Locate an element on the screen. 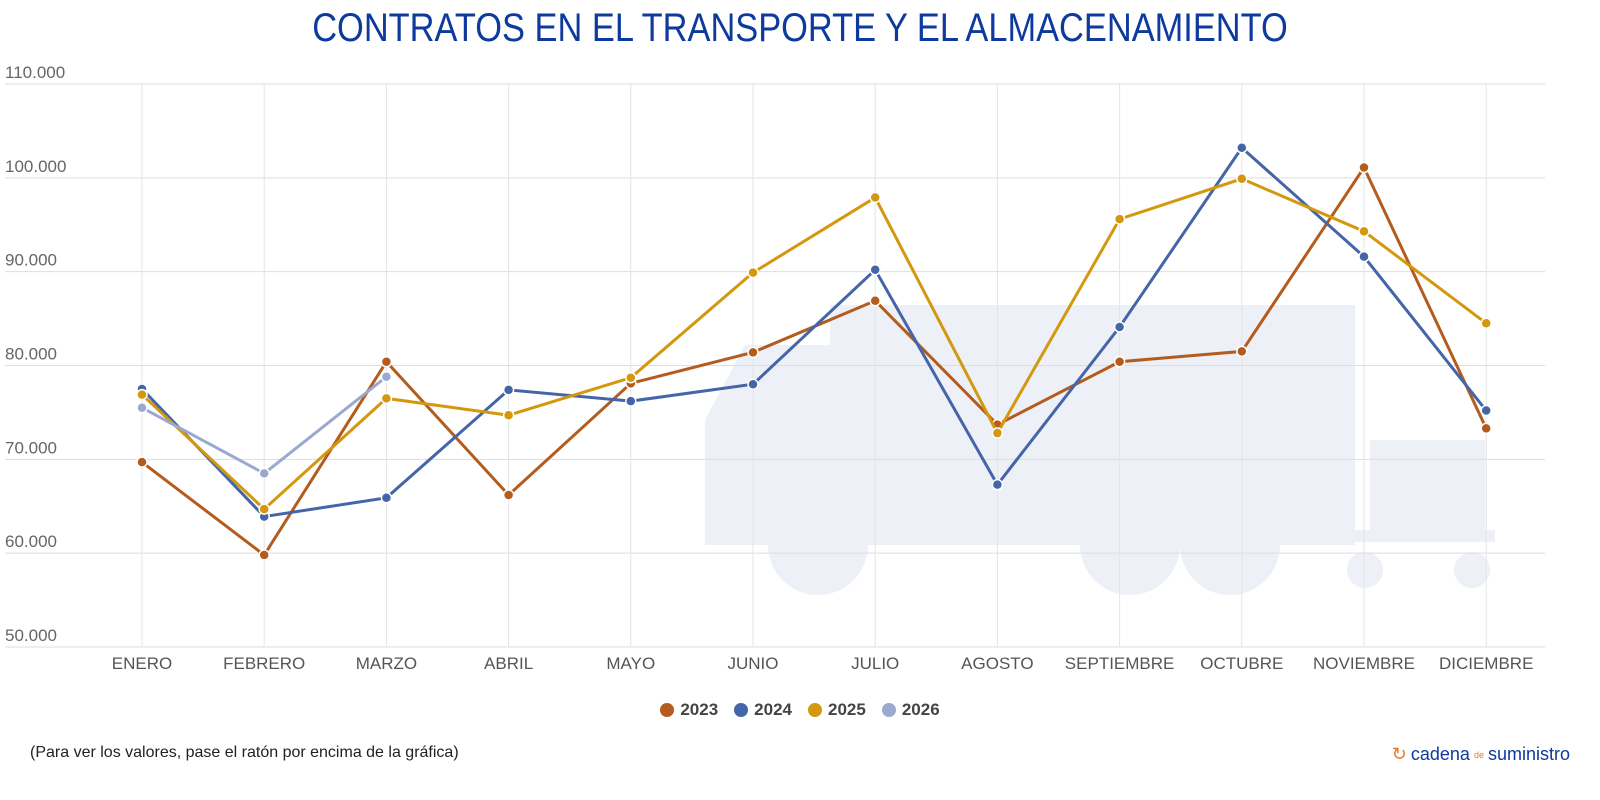 This screenshot has width=1600, height=800. y-tick-label: 70.000 is located at coordinates (31, 447).